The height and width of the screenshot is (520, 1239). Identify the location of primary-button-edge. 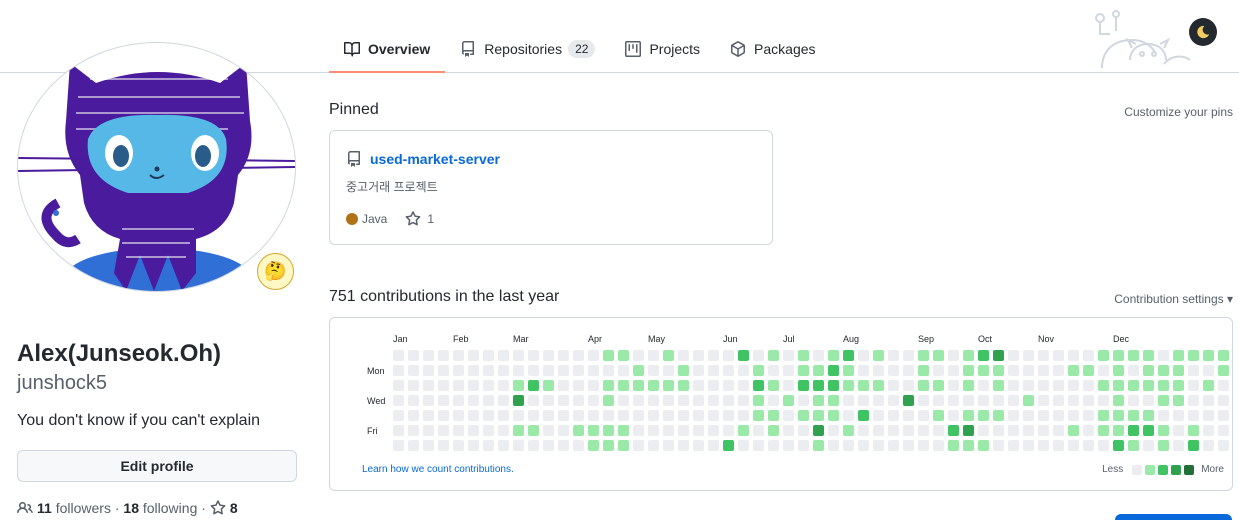
(1173, 517).